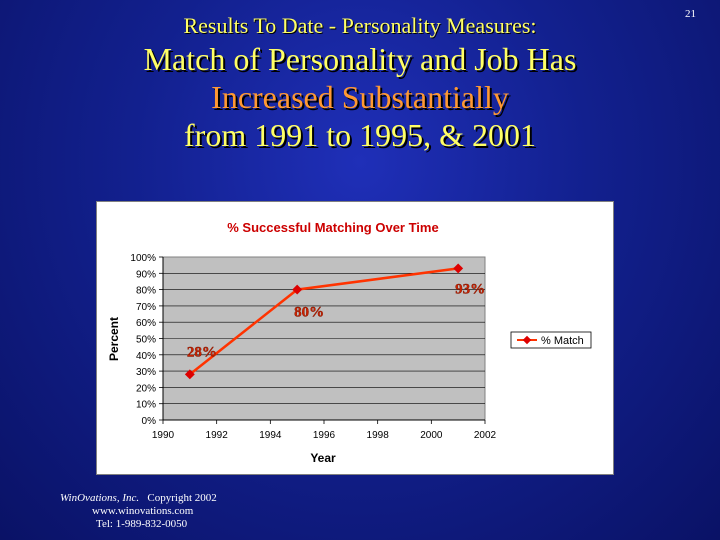 The image size is (720, 540). What do you see at coordinates (562, 341) in the screenshot?
I see `legend-label: % Match` at bounding box center [562, 341].